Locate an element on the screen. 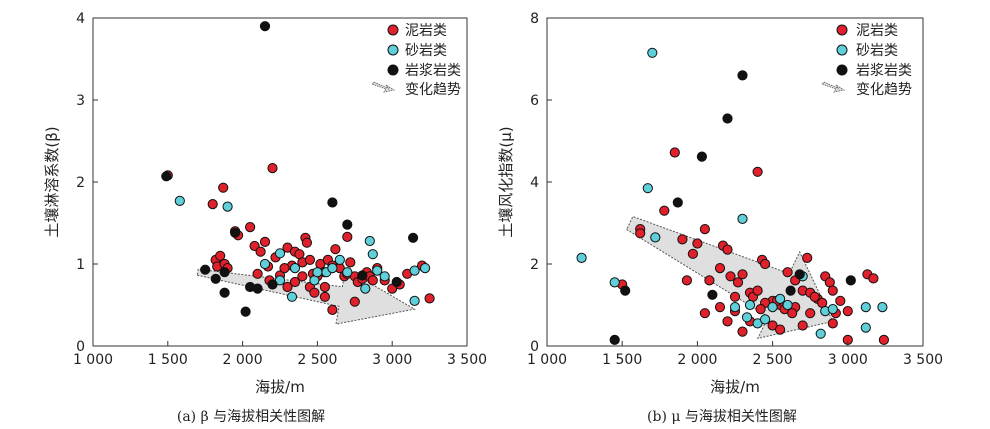 The image size is (990, 429). panel-a-legend: 泥岩类 砂岩类 岩浆岩类 变化趋势 is located at coordinates (416, 60).